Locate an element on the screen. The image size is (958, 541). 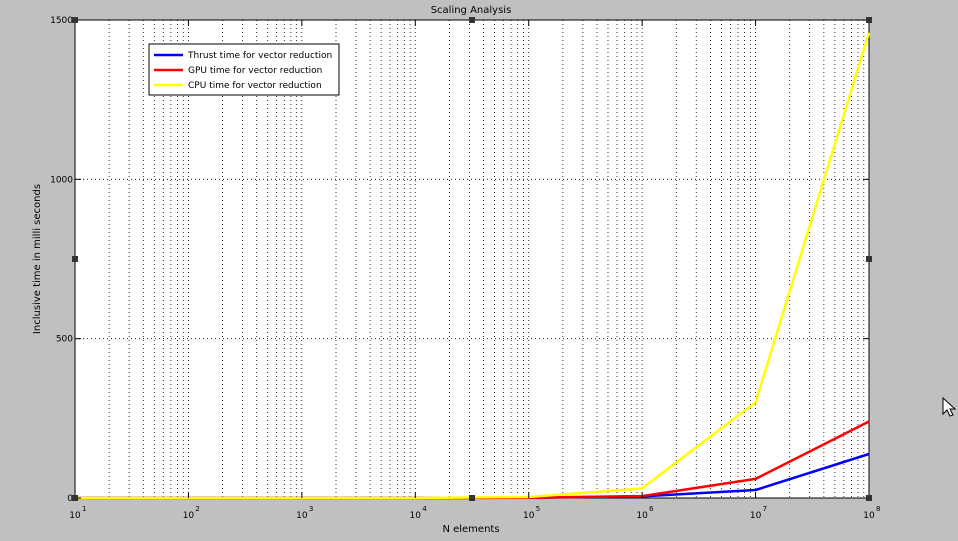
x-tick-exponent: 6 is located at coordinates (651, 509).